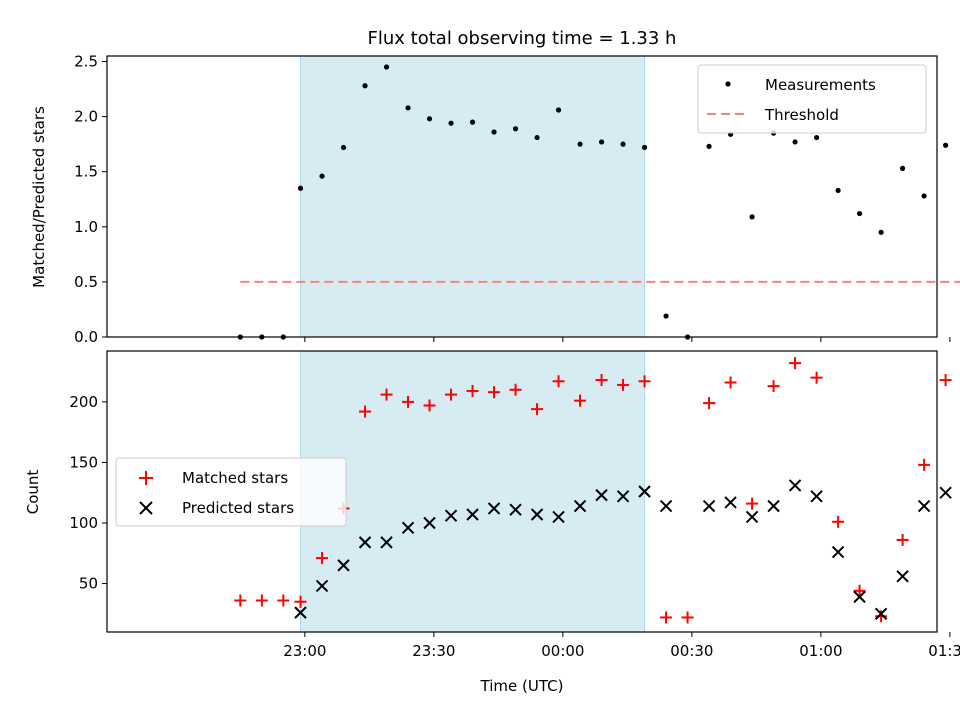  Describe the element at coordinates (812, 99) in the screenshot. I see `top-legend: Measurements Threshold` at that location.